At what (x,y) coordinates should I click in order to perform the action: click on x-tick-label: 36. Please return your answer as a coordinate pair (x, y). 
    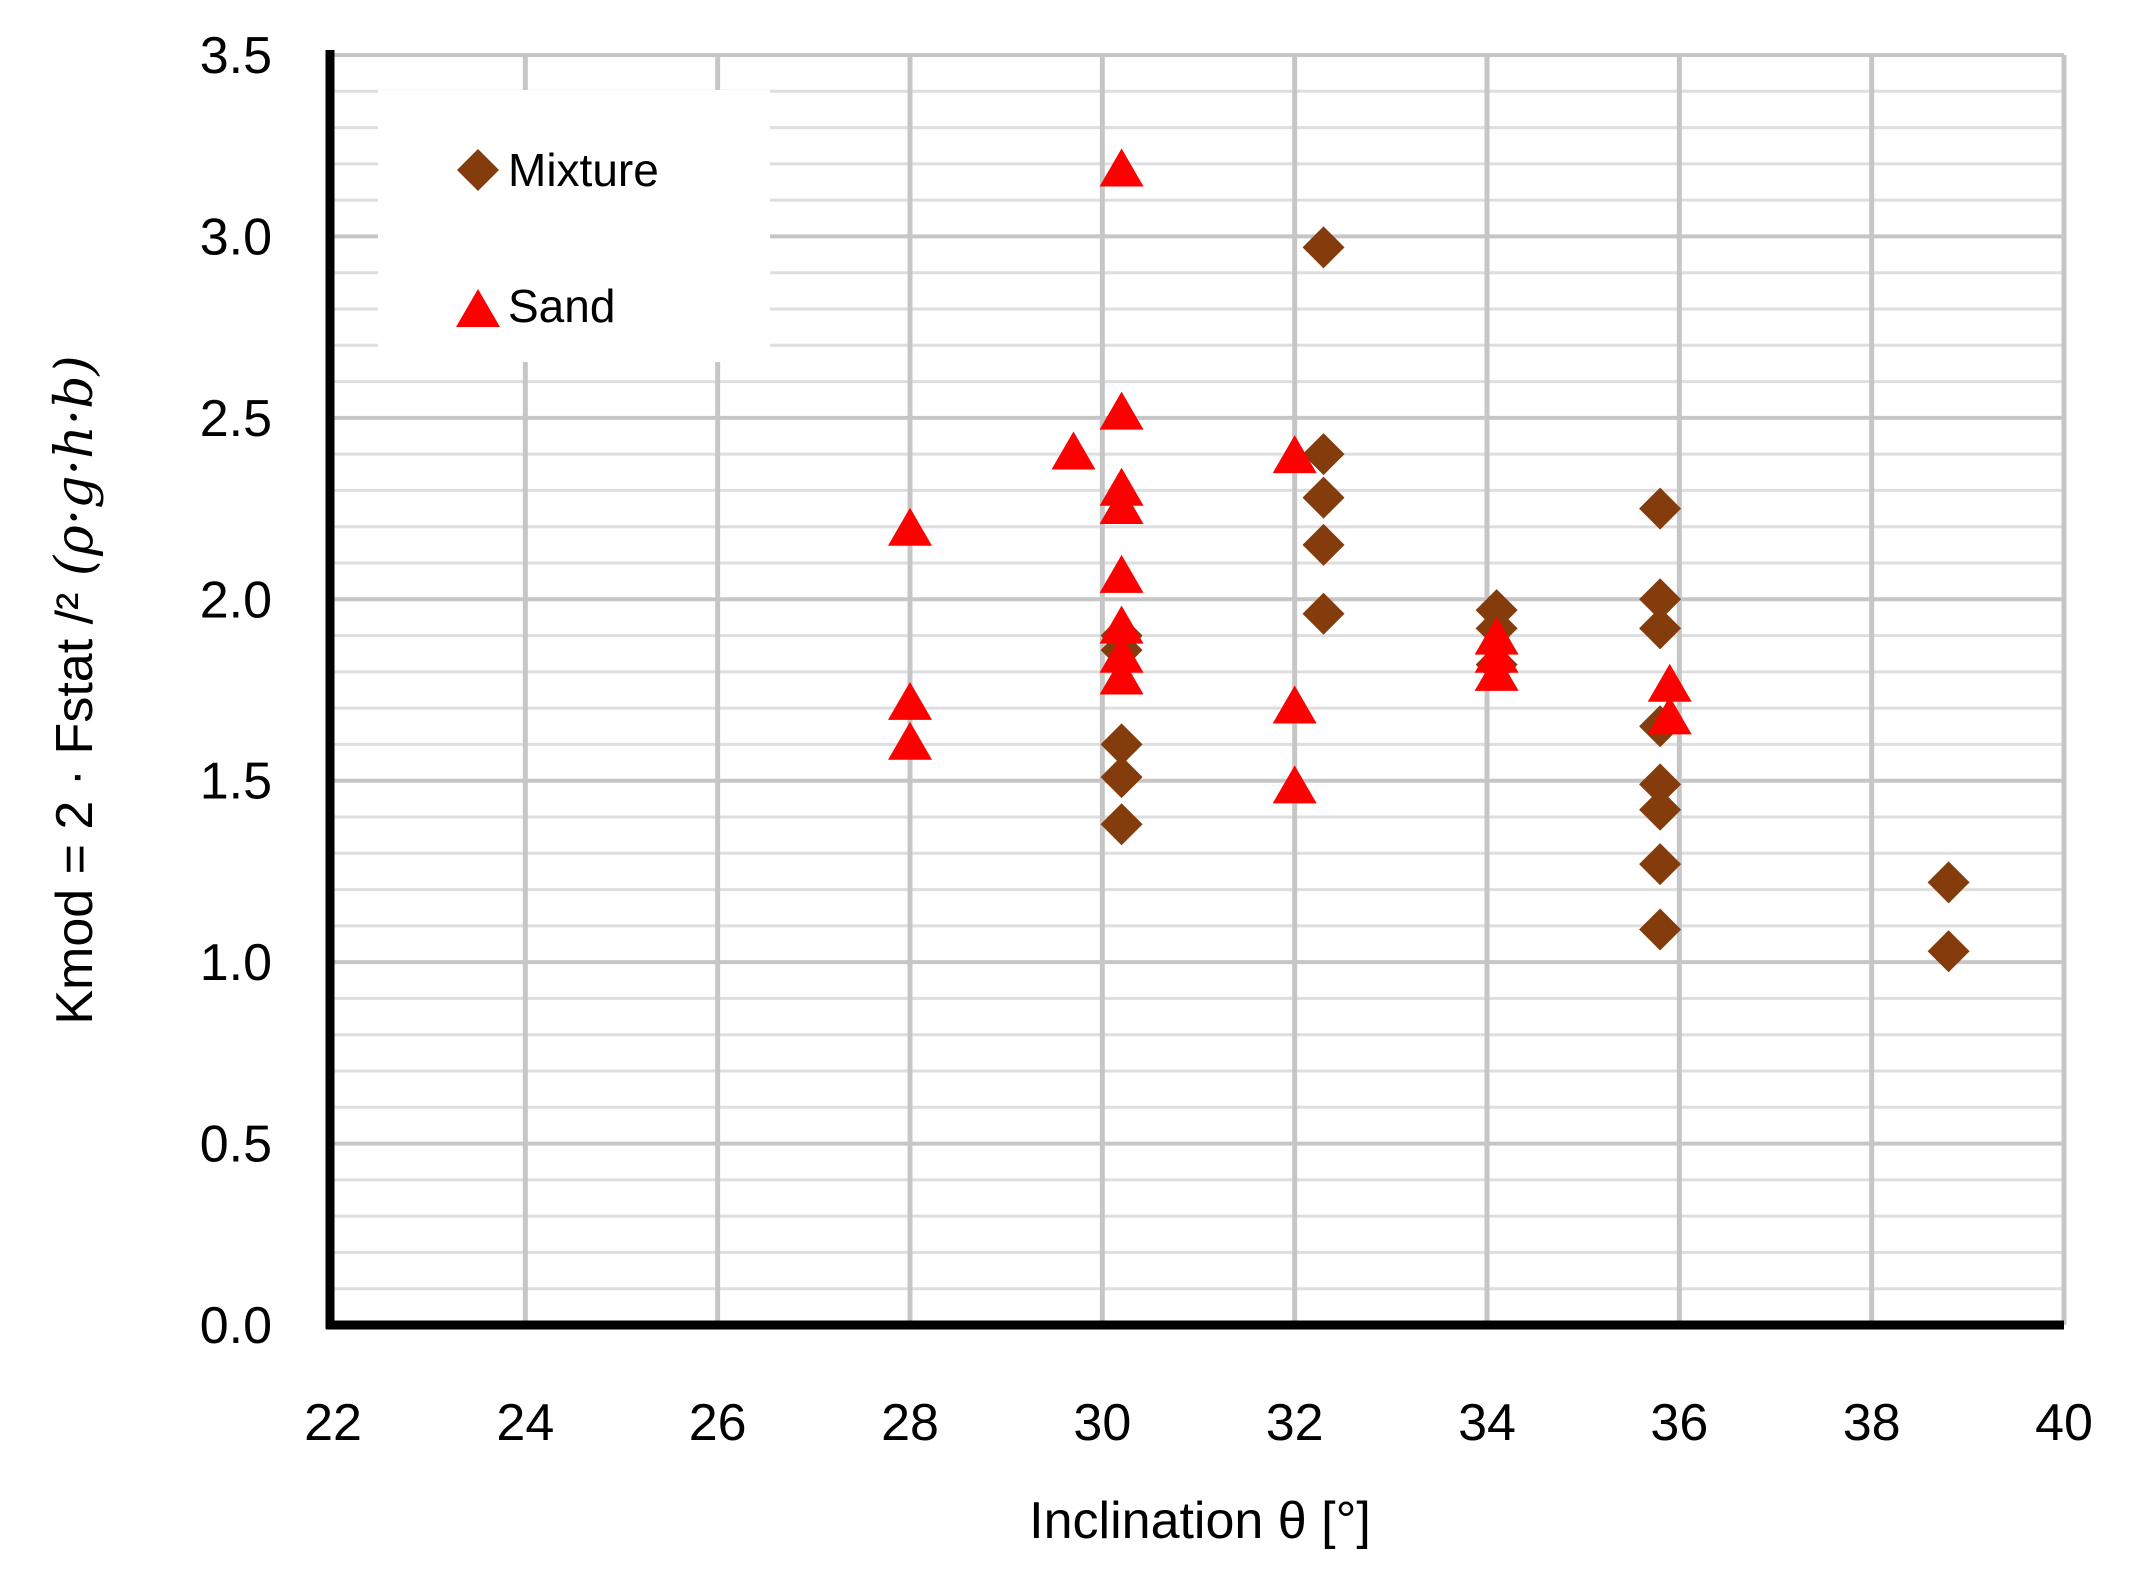
    Looking at the image, I should click on (1679, 1423).